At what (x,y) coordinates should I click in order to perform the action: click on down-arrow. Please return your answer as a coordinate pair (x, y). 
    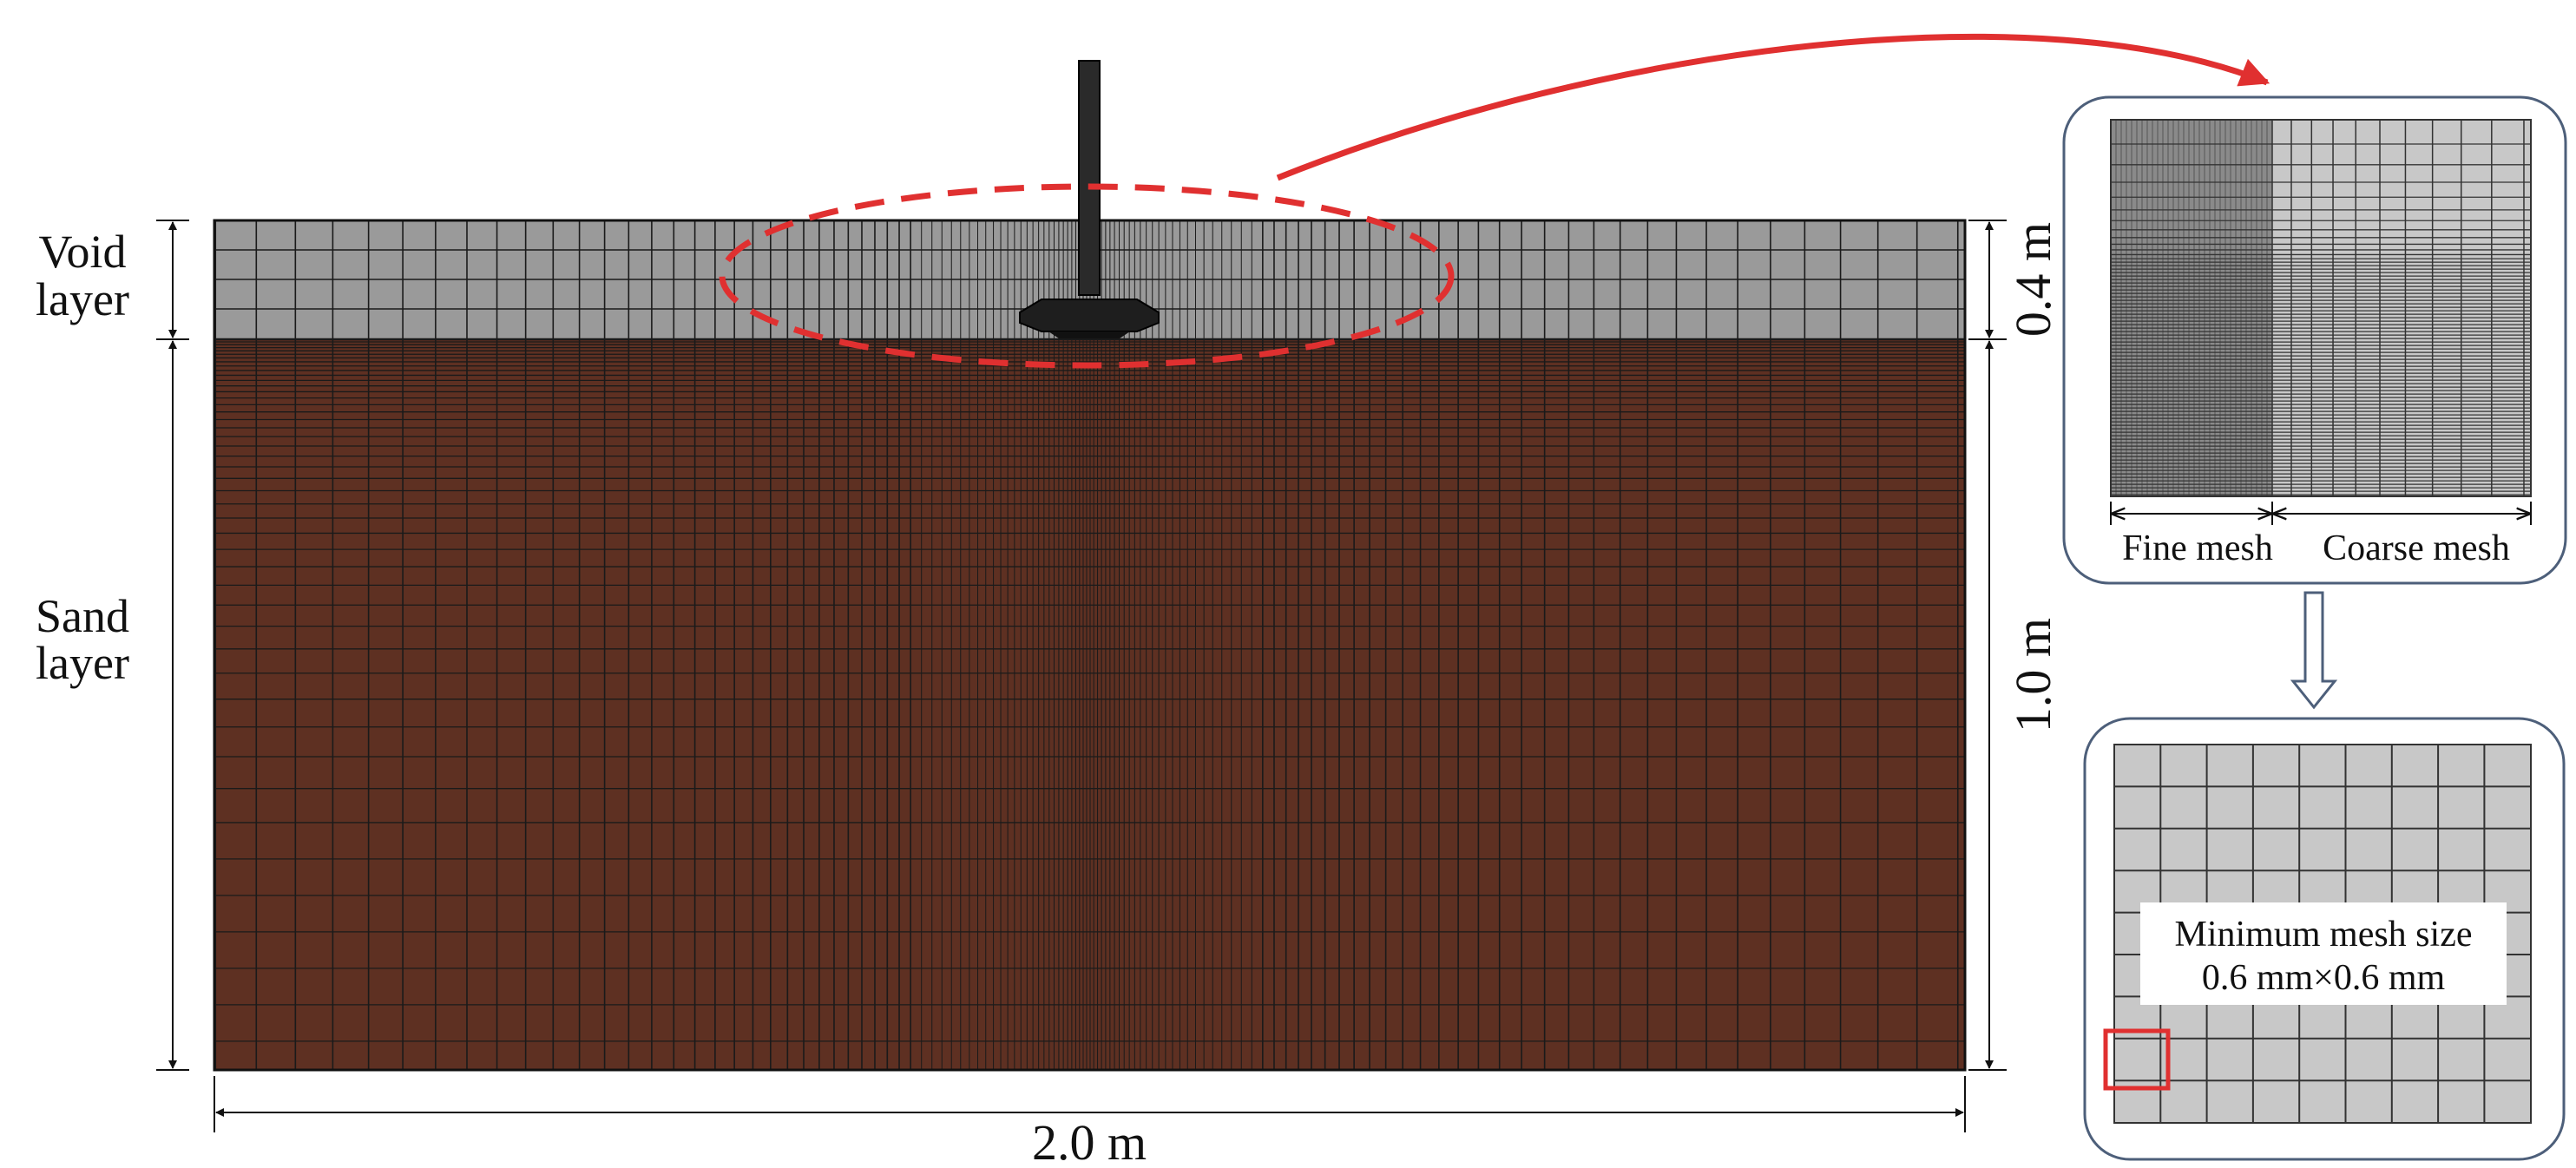
    Looking at the image, I should click on (2314, 651).